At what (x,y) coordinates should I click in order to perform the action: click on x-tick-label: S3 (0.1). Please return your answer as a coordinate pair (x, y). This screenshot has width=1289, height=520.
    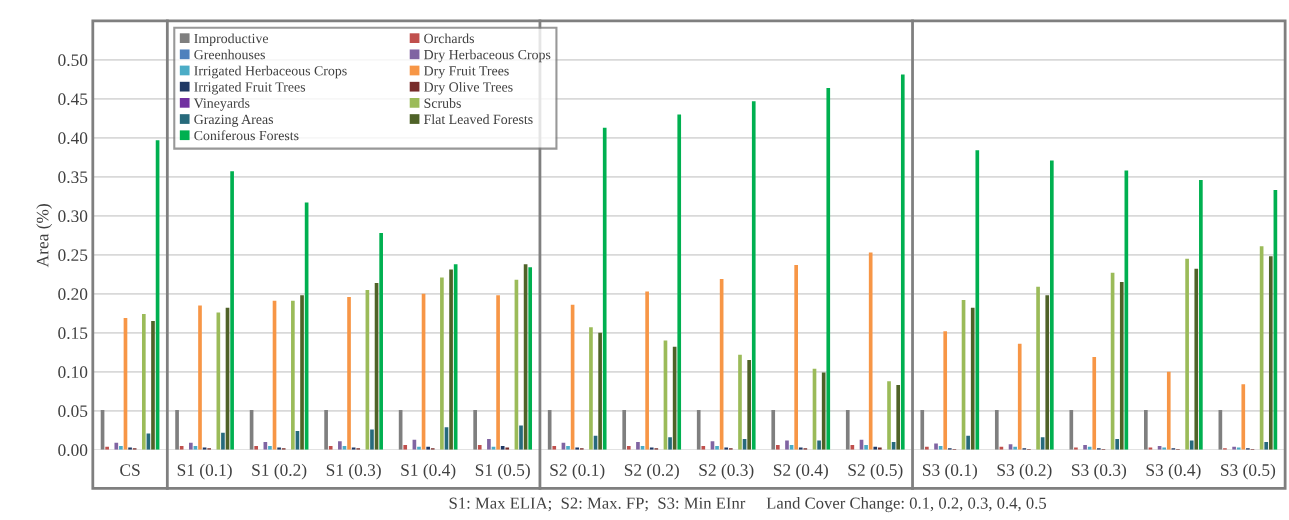
    Looking at the image, I should click on (949, 471).